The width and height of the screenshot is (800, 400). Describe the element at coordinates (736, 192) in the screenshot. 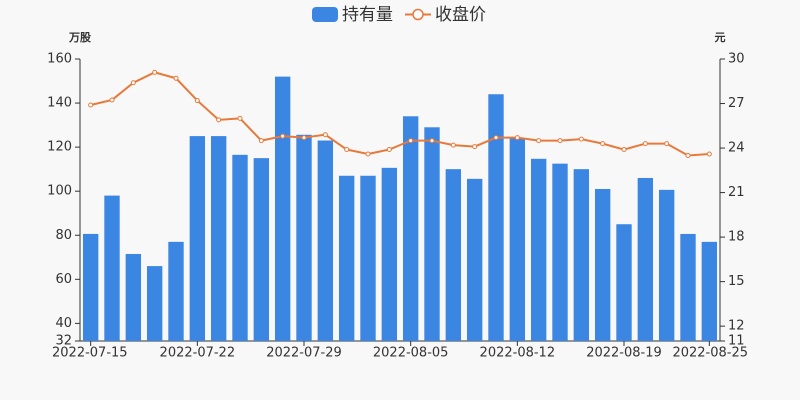

I see `y2-tick-label: 21` at that location.